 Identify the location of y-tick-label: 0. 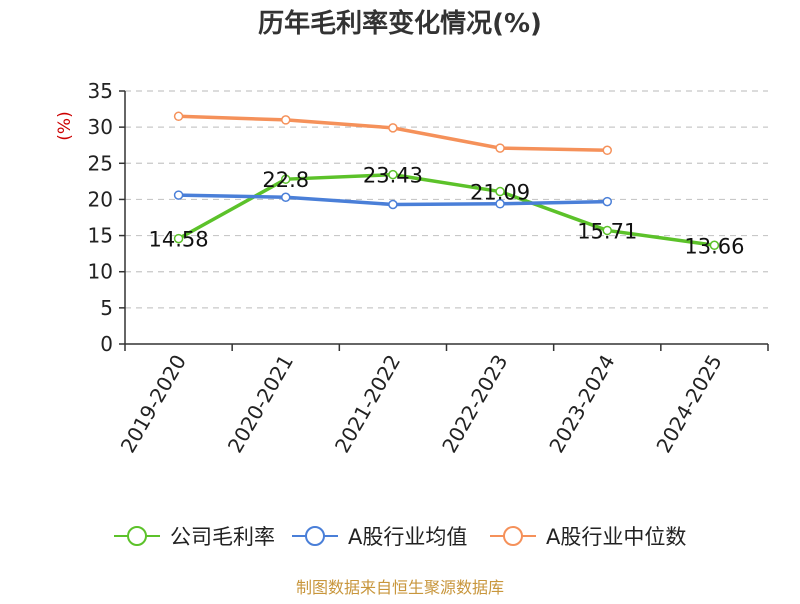
(106, 344).